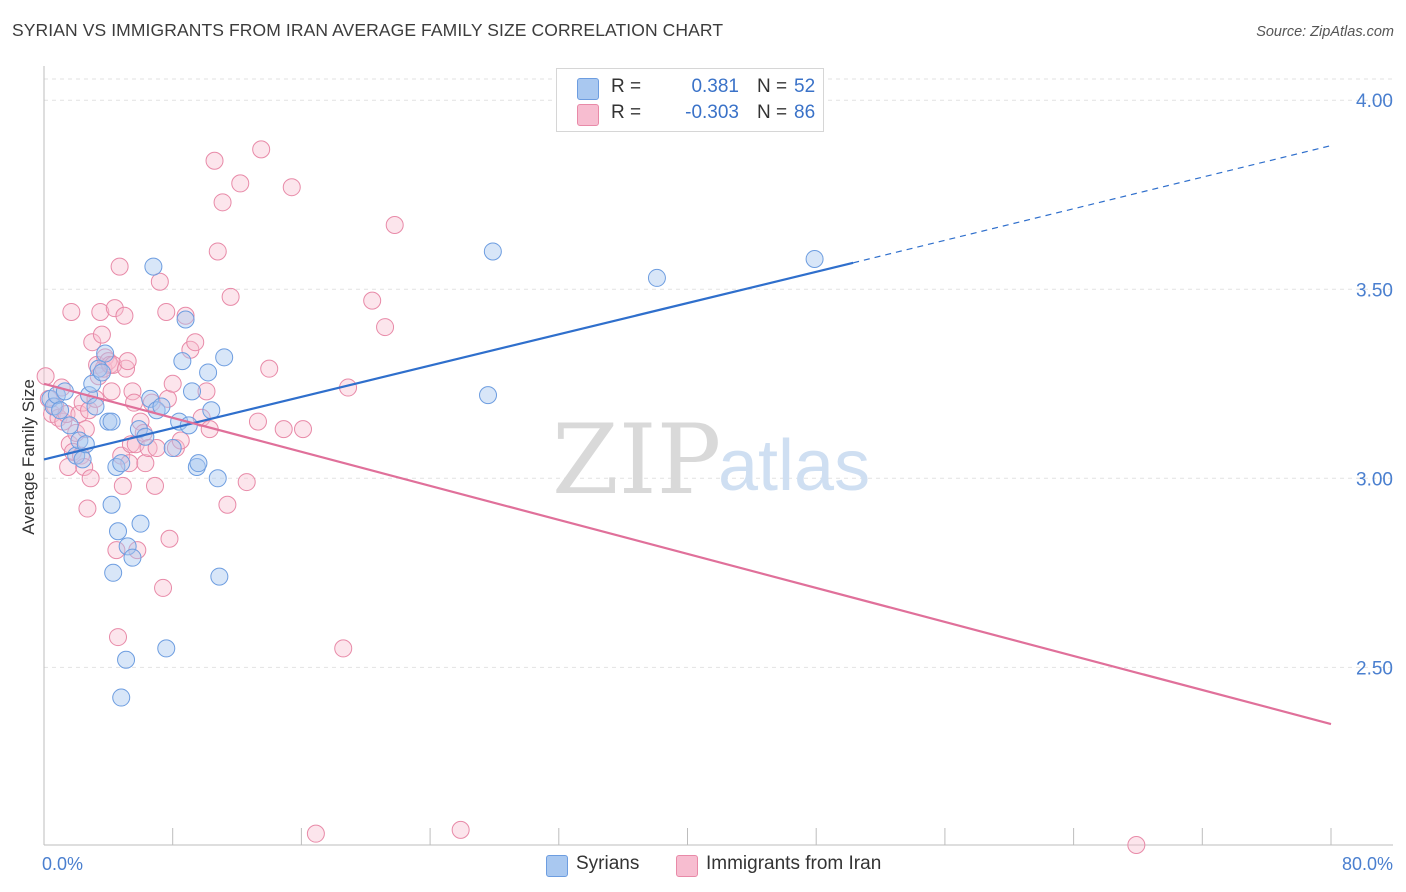 The width and height of the screenshot is (1406, 892). What do you see at coordinates (712, 112) in the screenshot?
I see `r-value: -0.303` at bounding box center [712, 112].